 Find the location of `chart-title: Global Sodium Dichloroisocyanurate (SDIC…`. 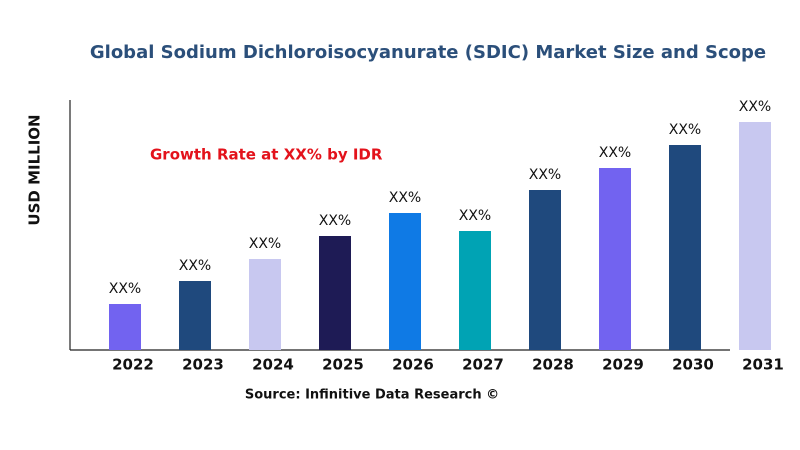

chart-title: Global Sodium Dichloroisocyanurate (SDIC… is located at coordinates (428, 52).